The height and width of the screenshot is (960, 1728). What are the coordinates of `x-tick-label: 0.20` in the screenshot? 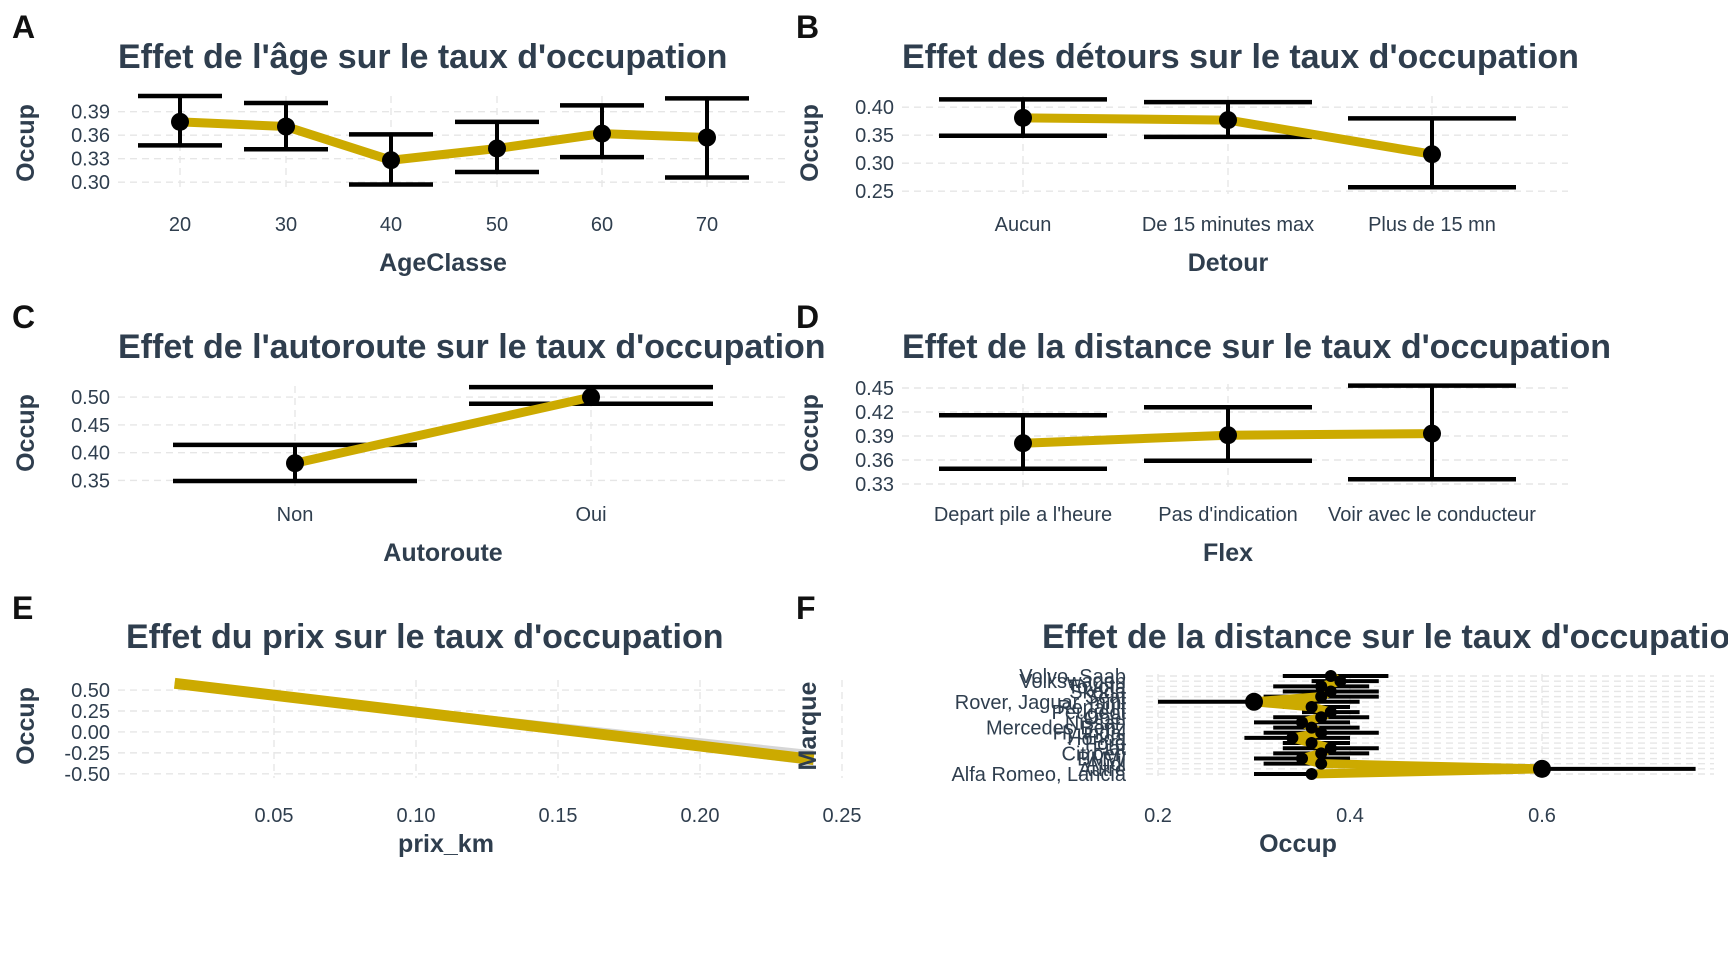 It's located at (700, 816).